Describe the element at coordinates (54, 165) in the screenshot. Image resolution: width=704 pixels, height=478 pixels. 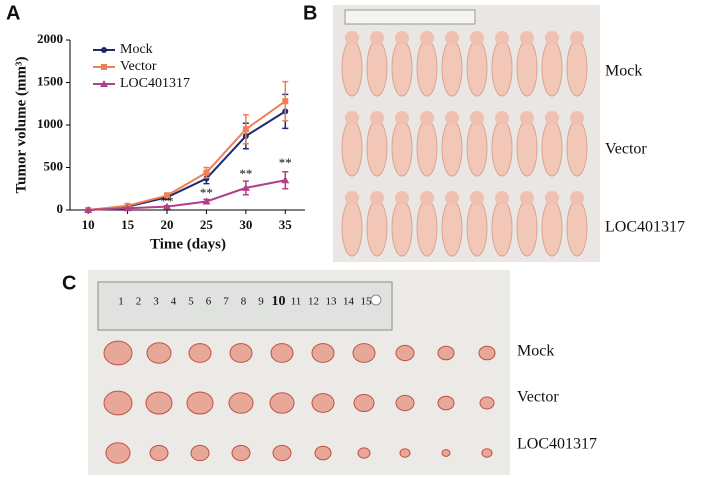
I see `y-tick-label: 500` at that location.